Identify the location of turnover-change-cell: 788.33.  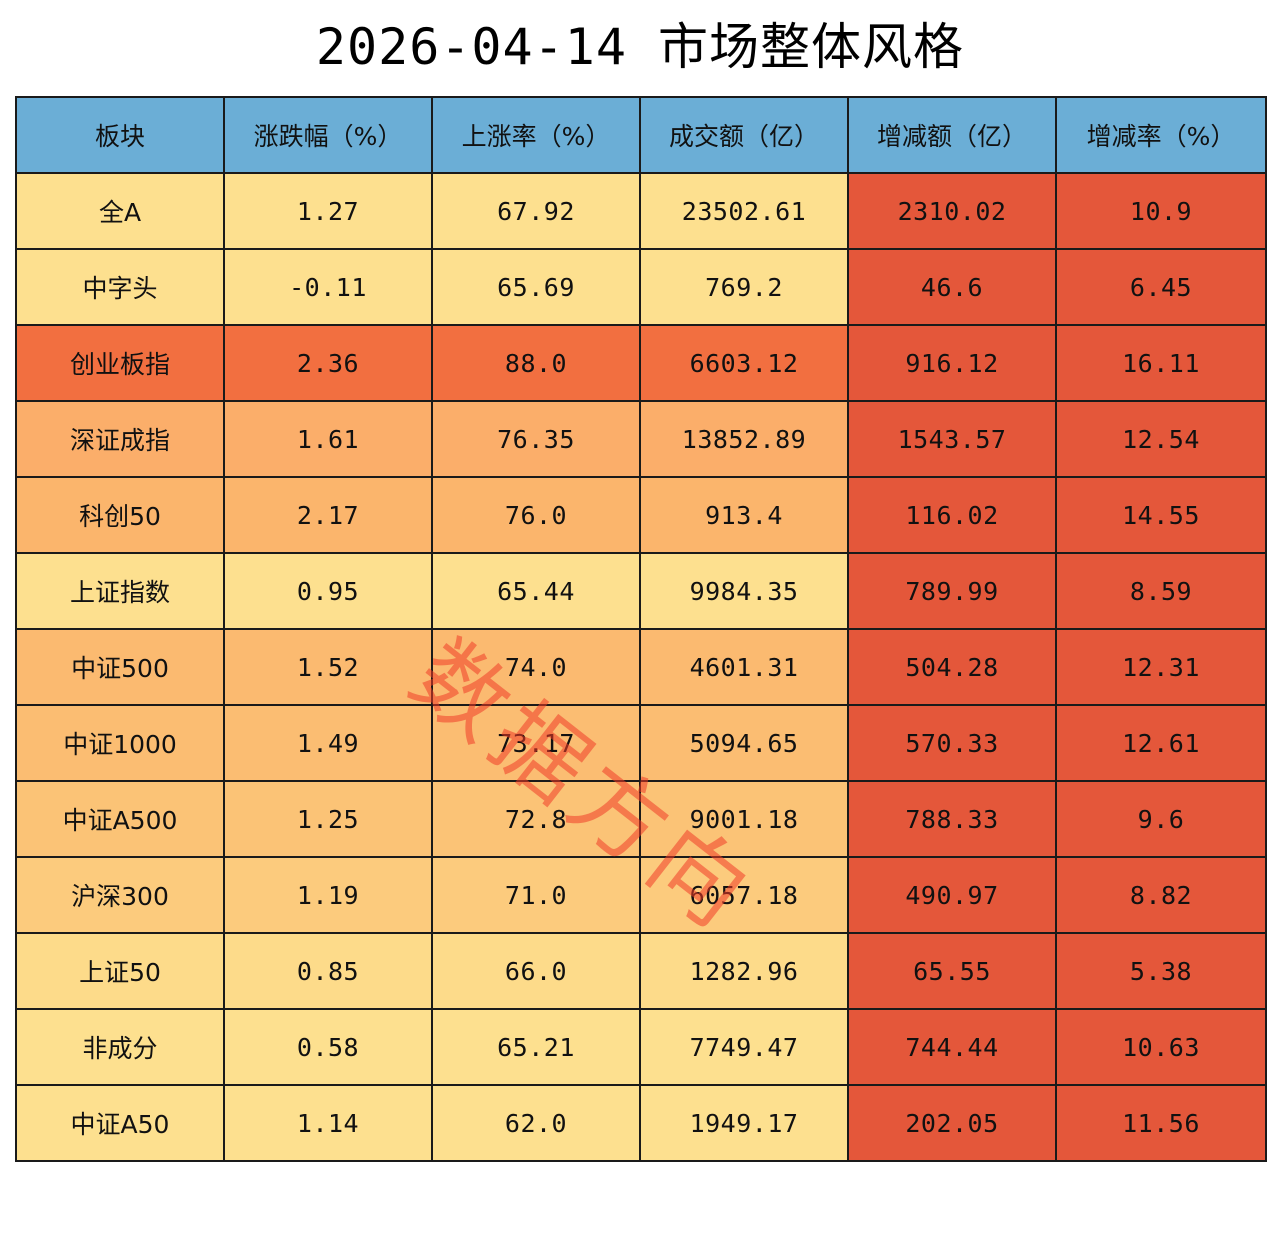
(952, 819).